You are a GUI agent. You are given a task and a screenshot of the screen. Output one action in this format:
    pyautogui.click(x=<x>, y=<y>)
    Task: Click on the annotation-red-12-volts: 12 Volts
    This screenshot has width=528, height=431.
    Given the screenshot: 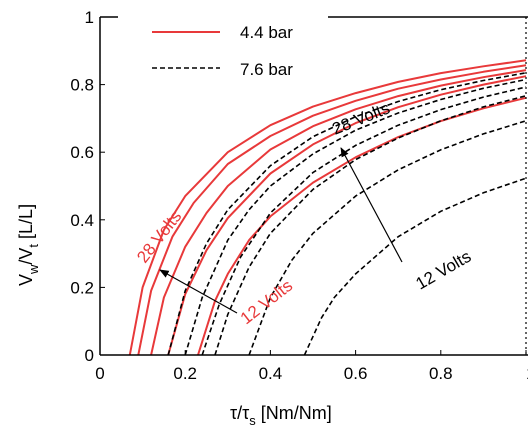 What is the action you would take?
    pyautogui.click(x=266, y=302)
    